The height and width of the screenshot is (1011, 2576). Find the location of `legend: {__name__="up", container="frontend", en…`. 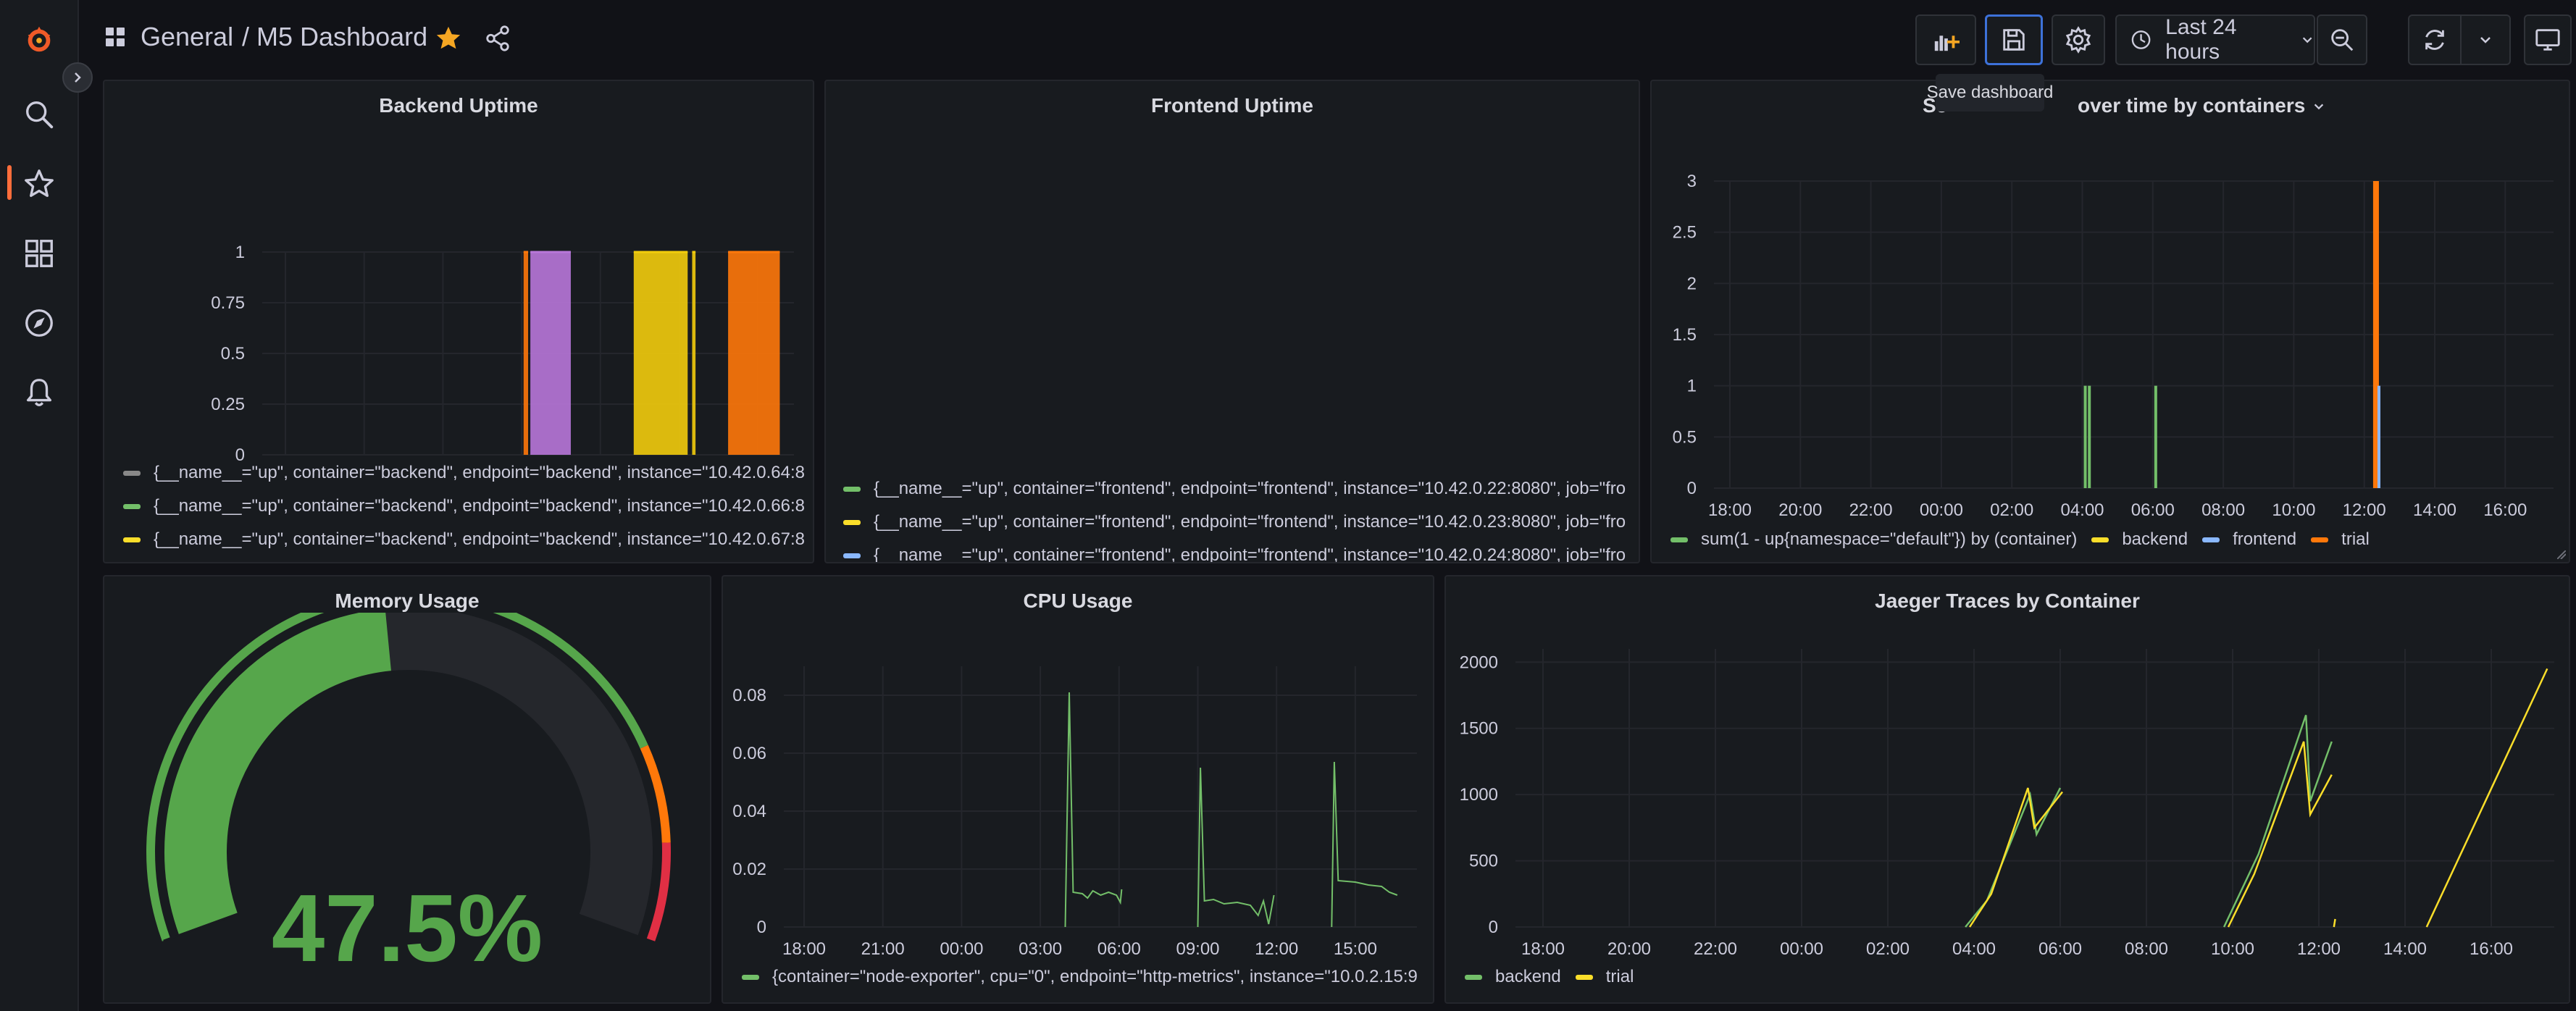

legend: {__name__="up", container="frontend", en… is located at coordinates (1238, 517).